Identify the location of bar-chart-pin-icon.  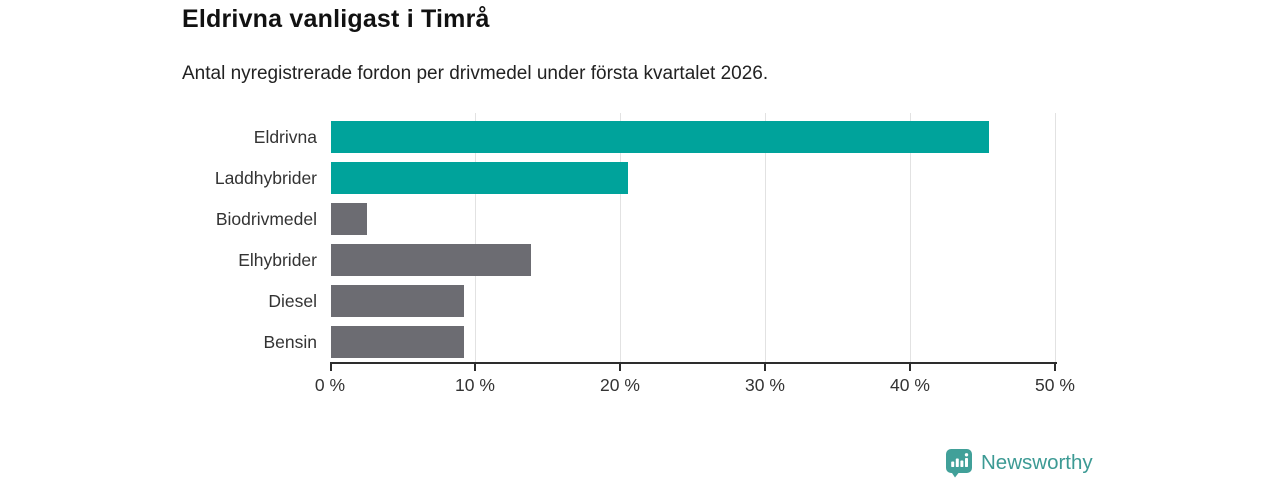
(959, 463).